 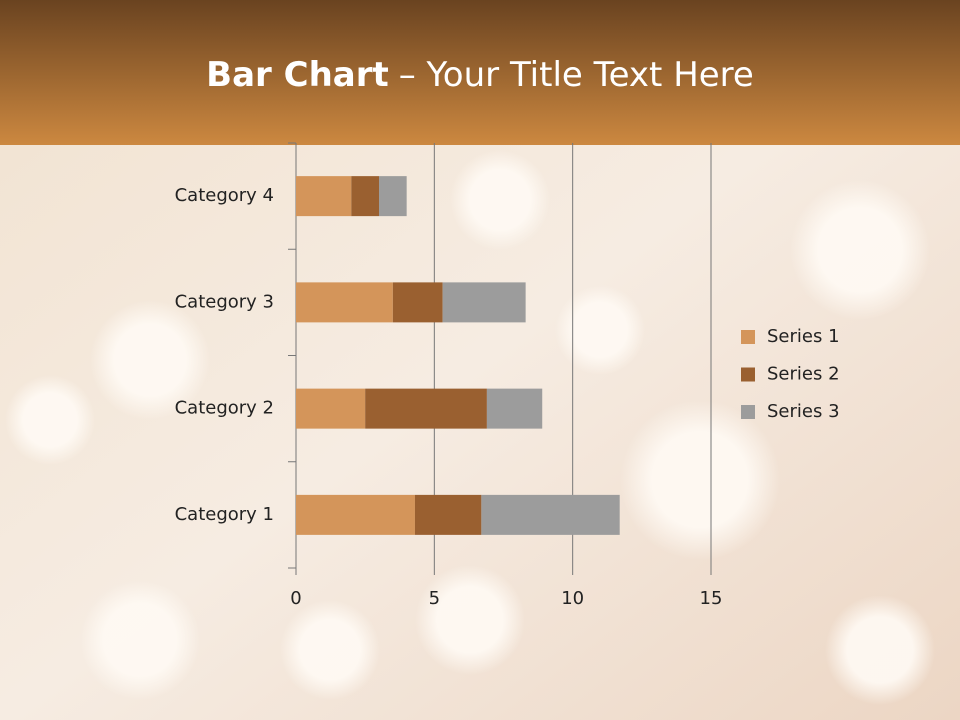 I want to click on y-tick-label: Category 4, so click(x=224, y=195).